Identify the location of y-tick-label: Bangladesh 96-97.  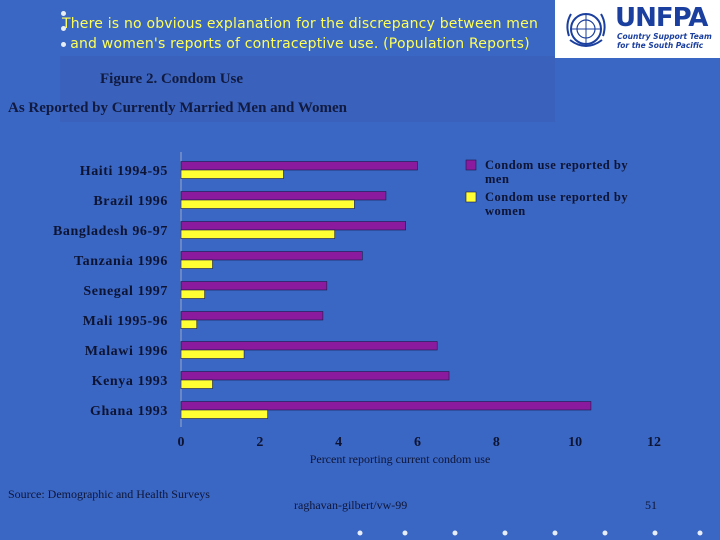
(110, 231).